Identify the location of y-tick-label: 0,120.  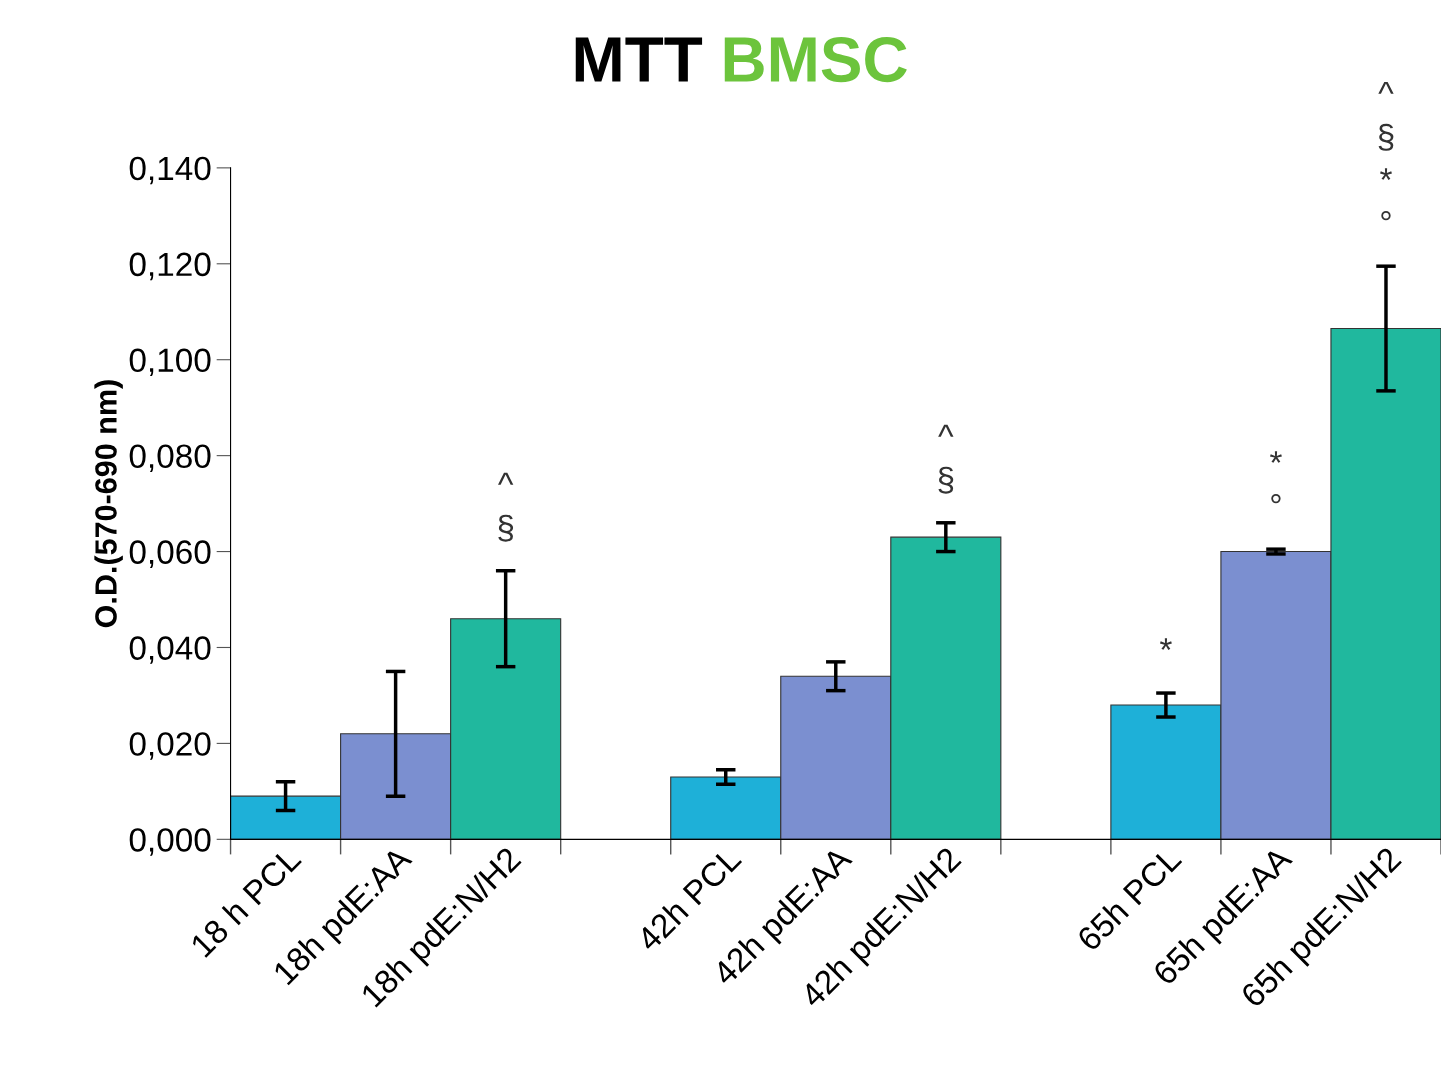
(170, 266).